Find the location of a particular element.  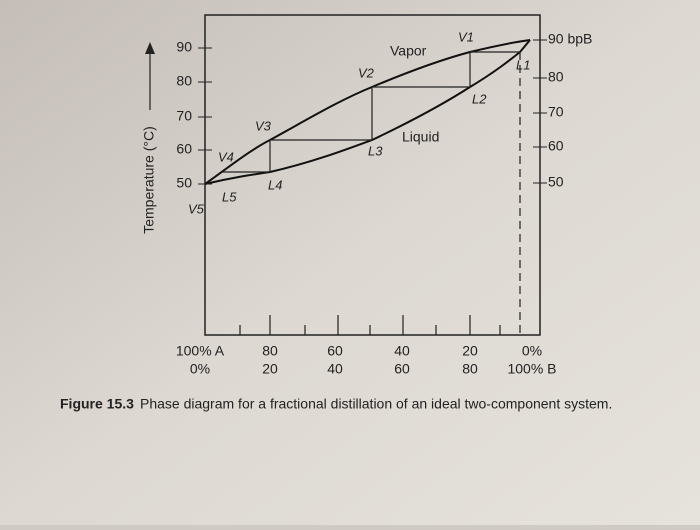

vapor-point-label: V1 is located at coordinates (466, 36).